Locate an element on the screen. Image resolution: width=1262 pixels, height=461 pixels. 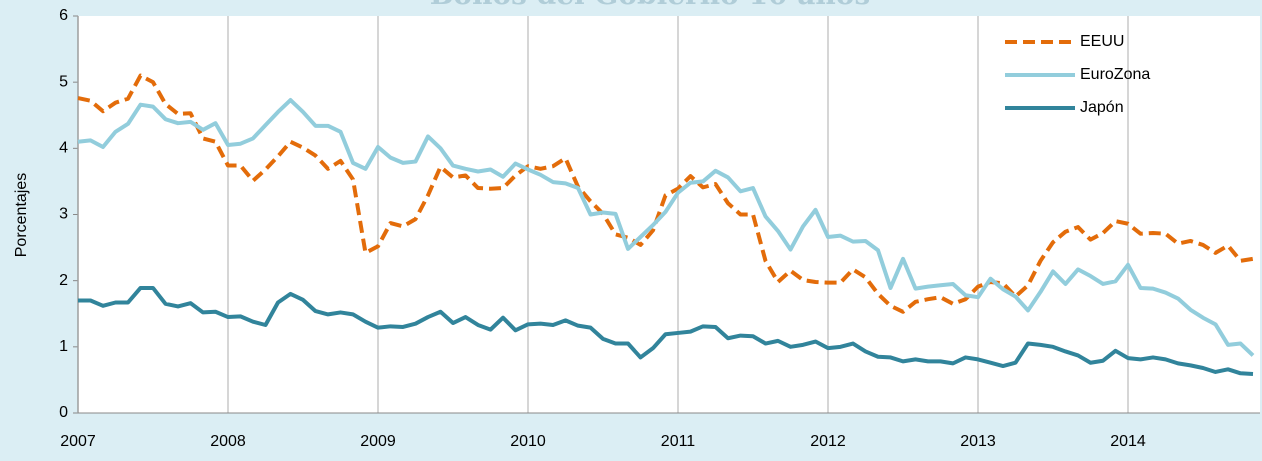
legend-label: EEUU is located at coordinates (1102, 41).